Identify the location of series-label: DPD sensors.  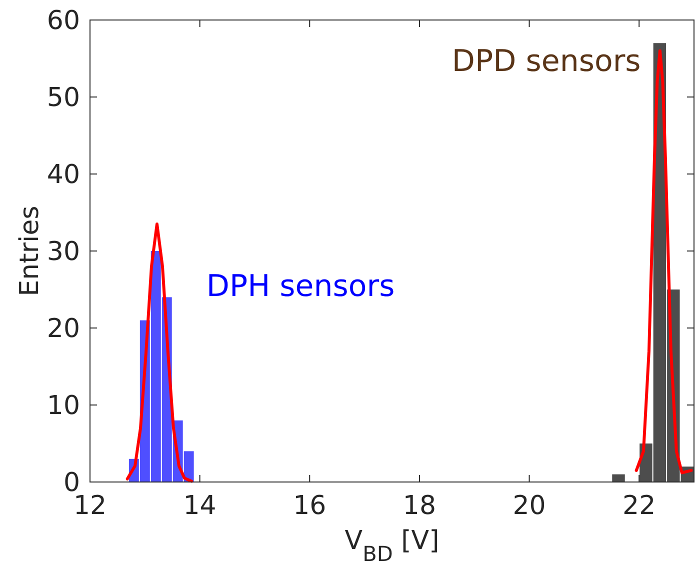
(546, 62).